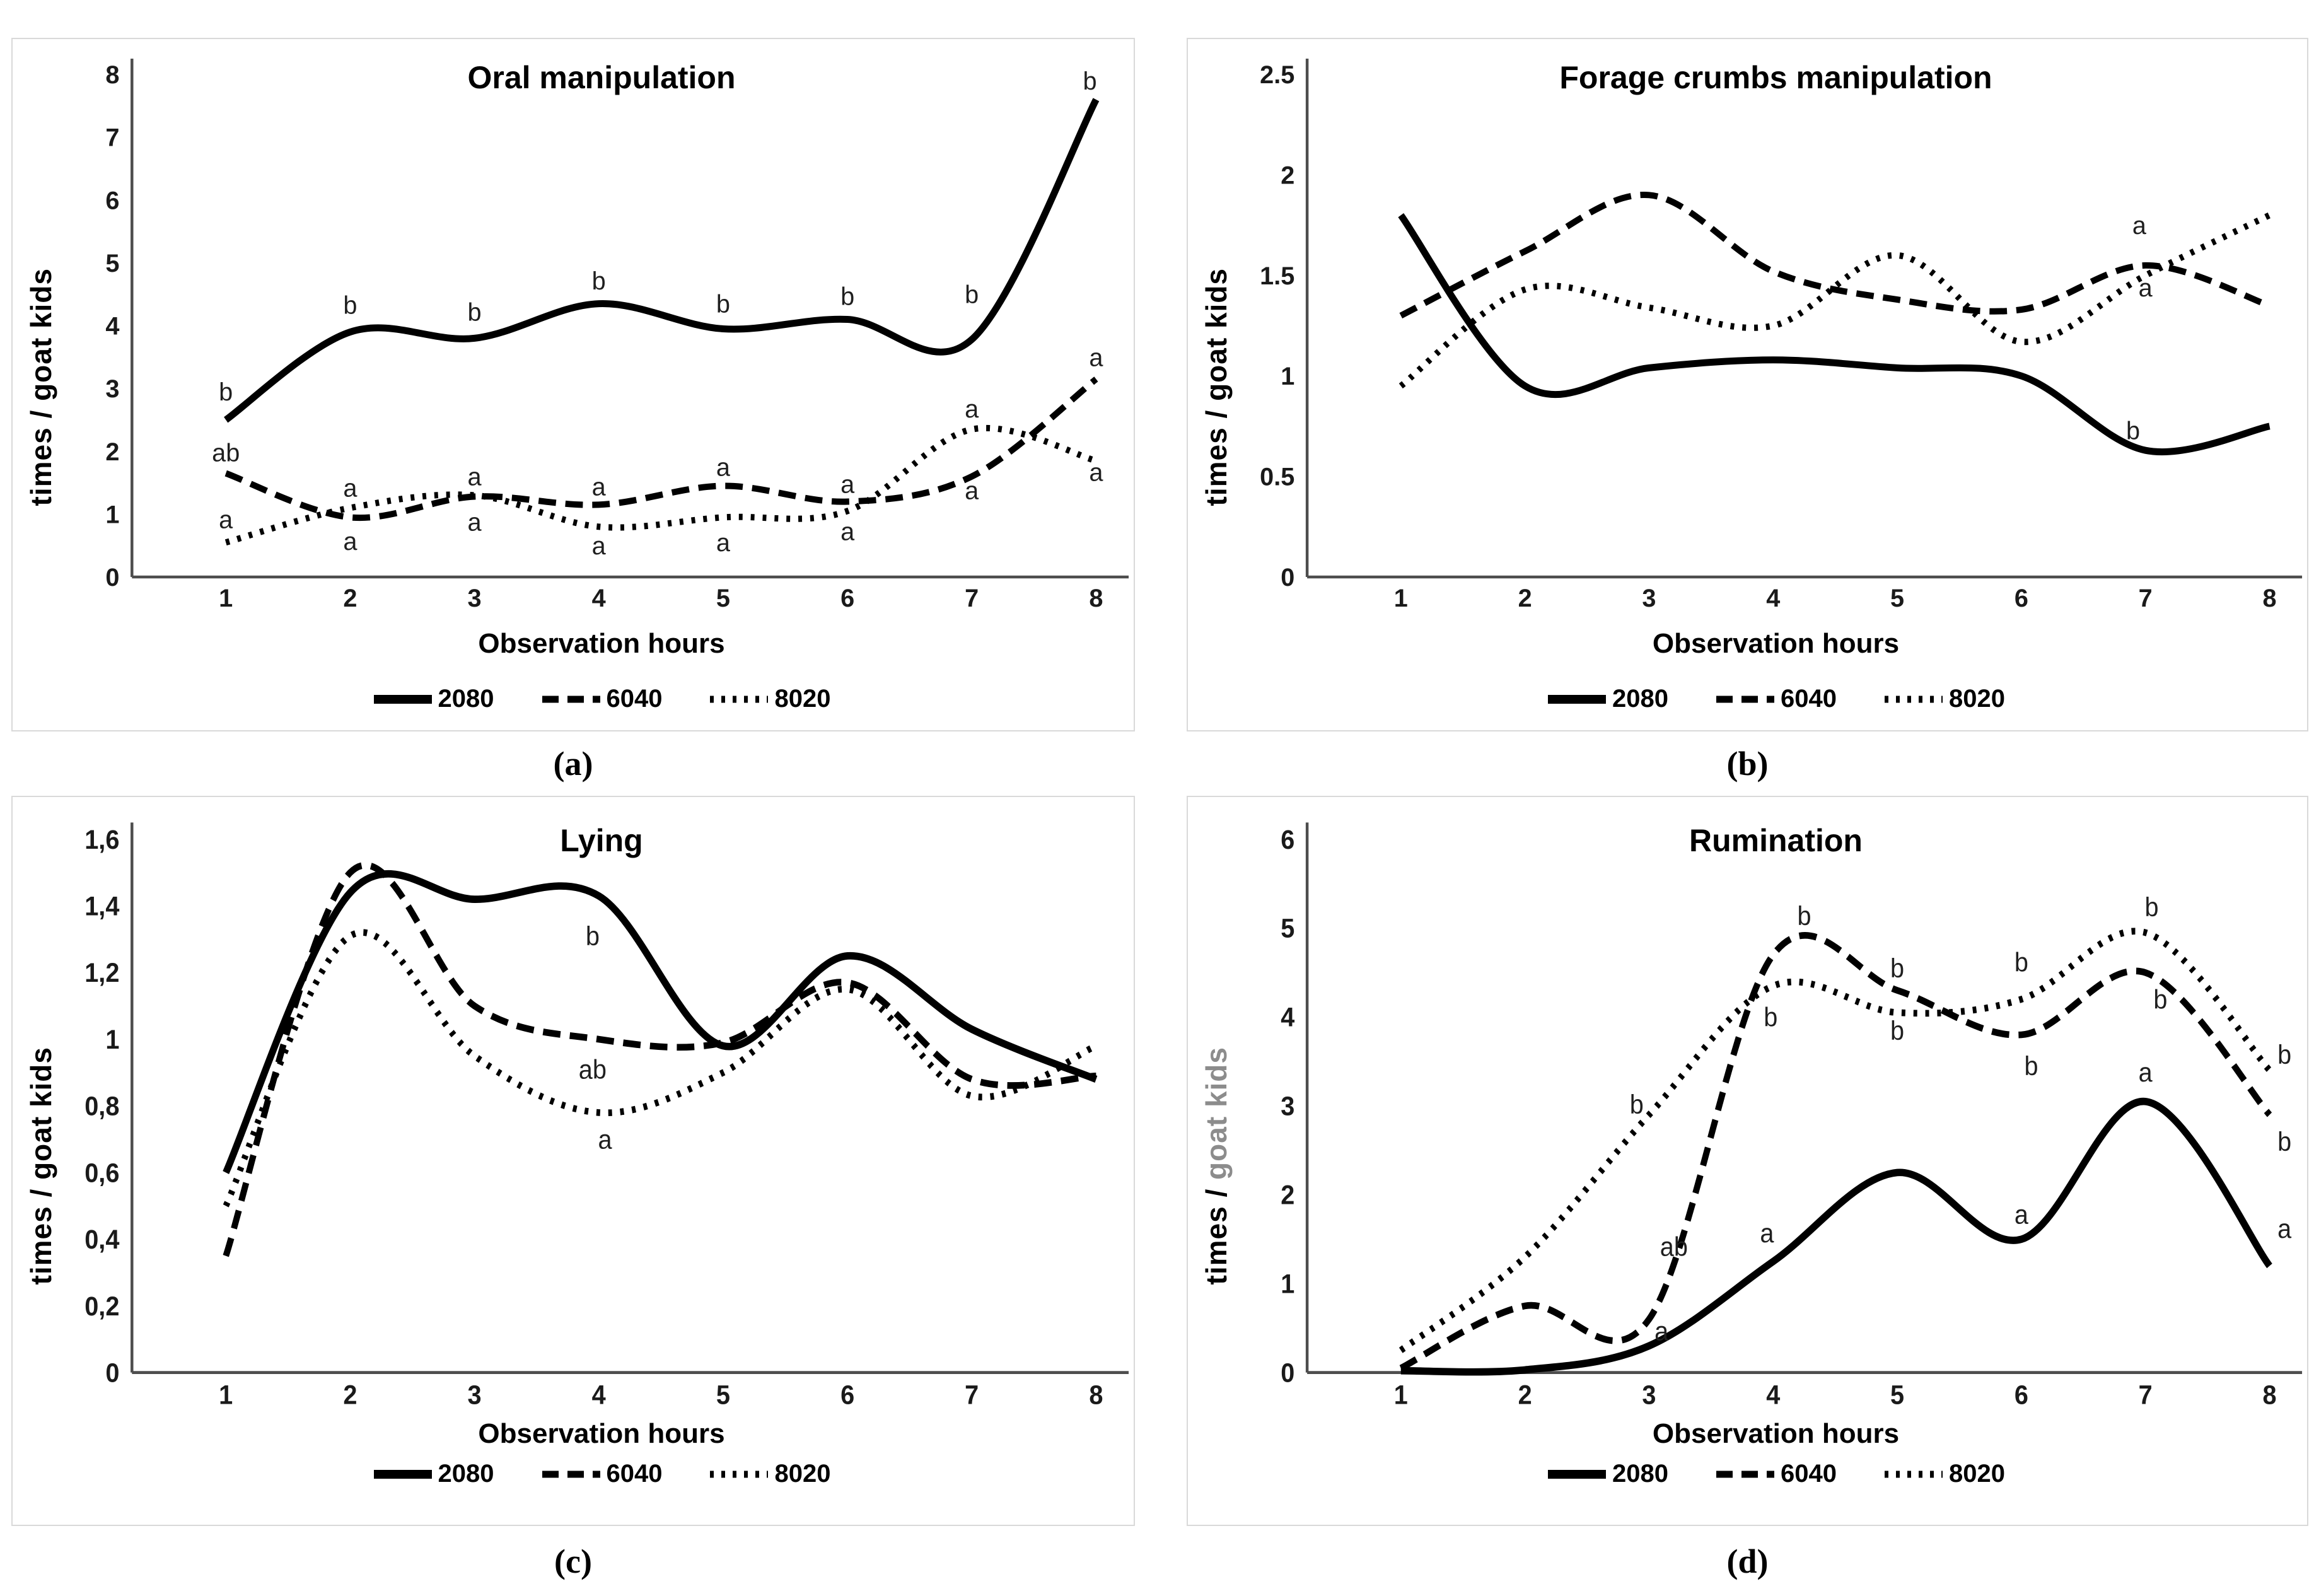  Describe the element at coordinates (1809, 699) in the screenshot. I see `legend-label: 6040` at that location.